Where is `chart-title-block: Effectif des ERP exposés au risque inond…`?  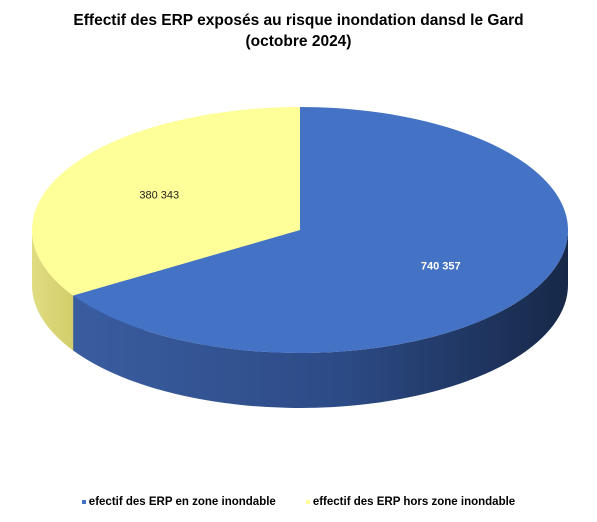 chart-title-block: Effectif des ERP exposés au risque inond… is located at coordinates (298, 31).